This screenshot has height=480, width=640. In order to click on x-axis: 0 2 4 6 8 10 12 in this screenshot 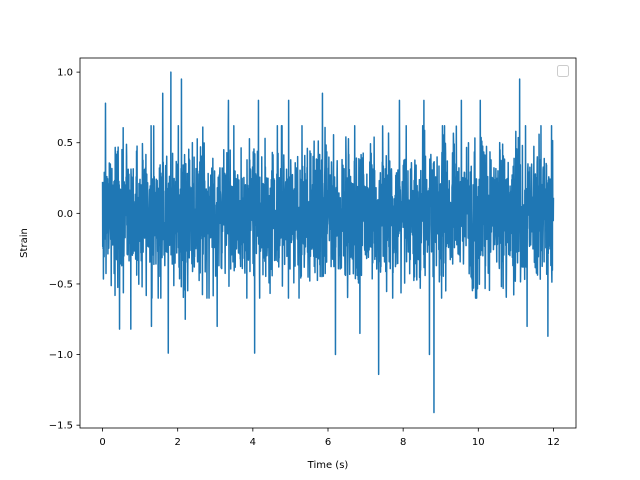, I will do `click(329, 438)`.